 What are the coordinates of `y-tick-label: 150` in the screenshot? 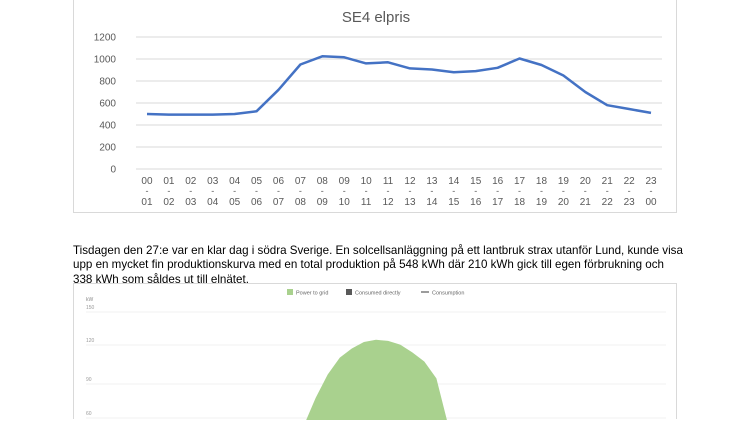 It's located at (90, 308).